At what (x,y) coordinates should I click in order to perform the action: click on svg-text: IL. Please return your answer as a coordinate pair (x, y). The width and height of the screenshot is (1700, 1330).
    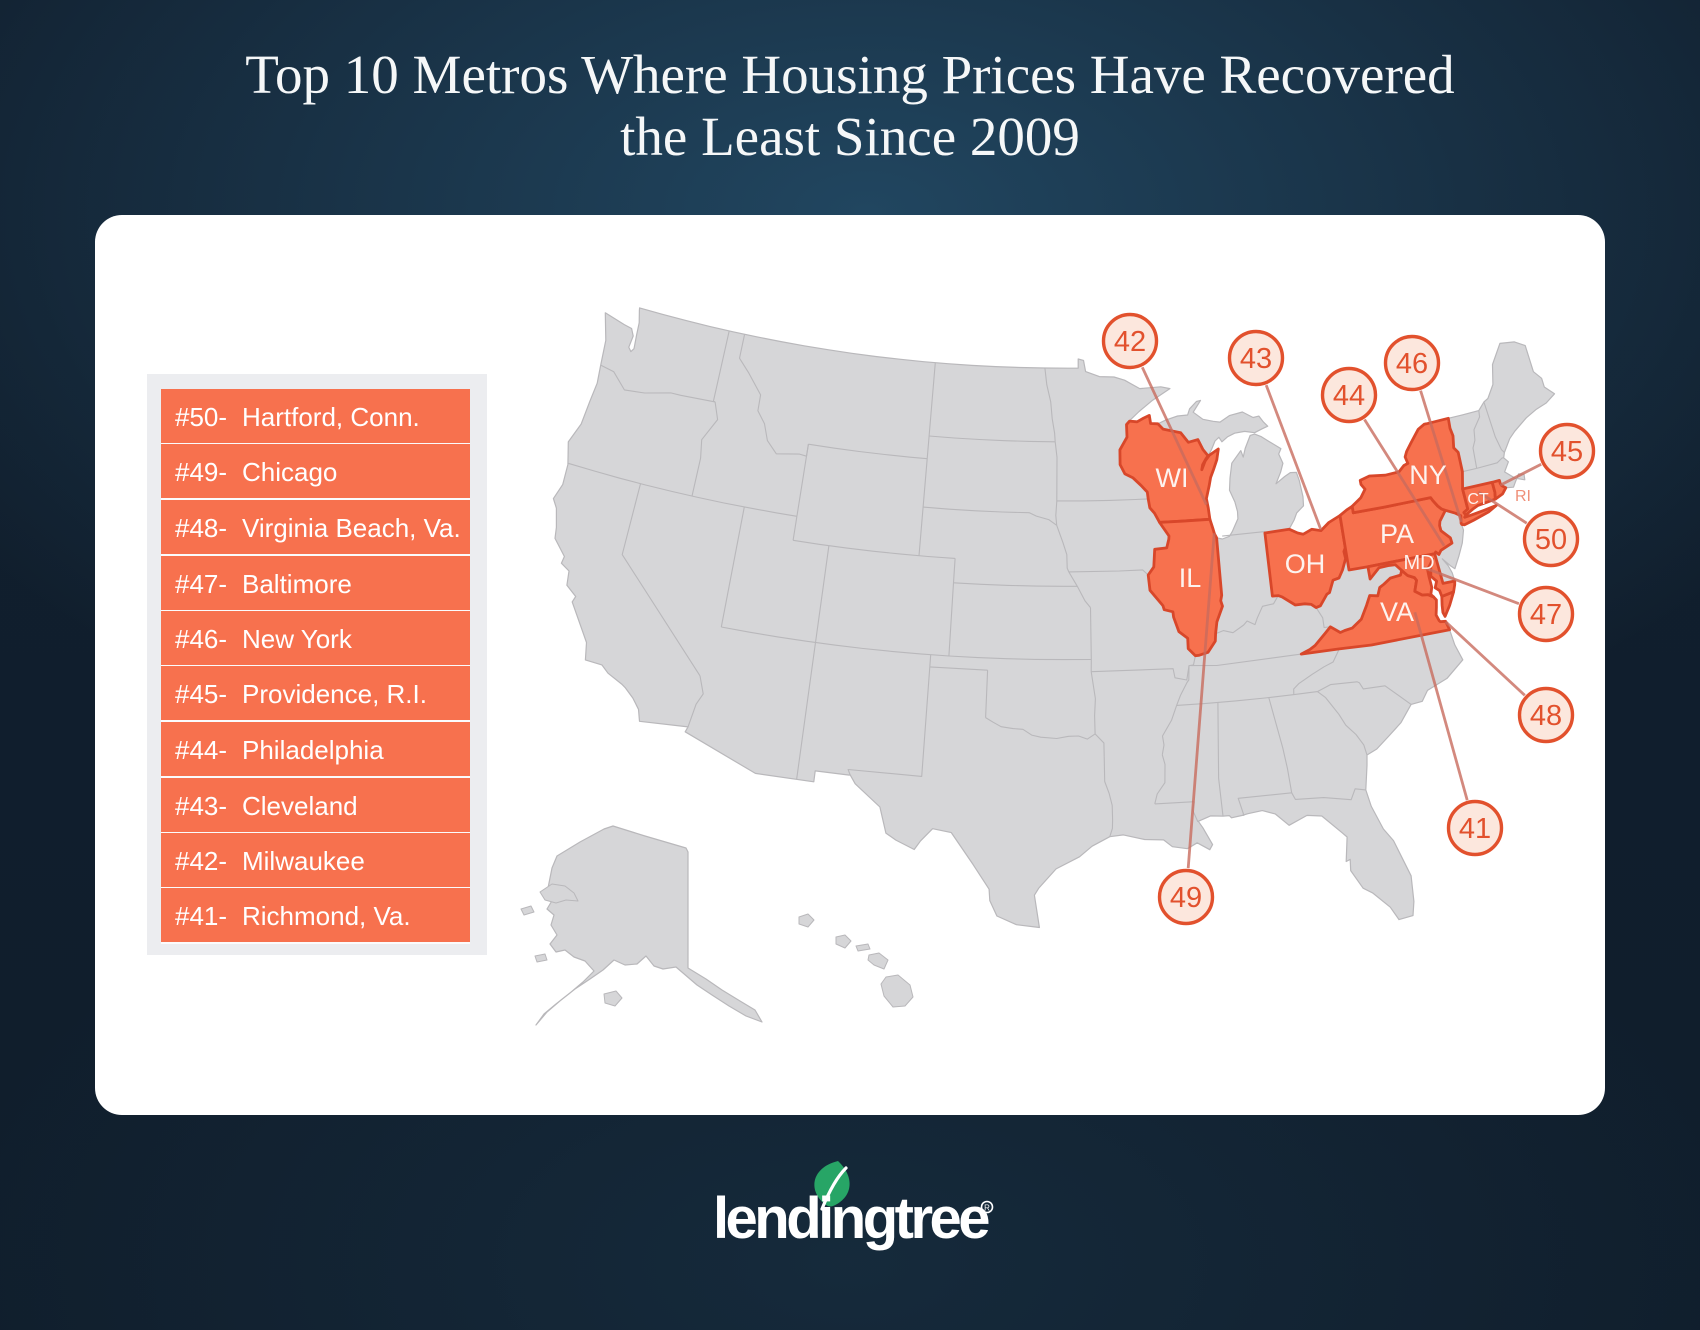
    Looking at the image, I should click on (1190, 578).